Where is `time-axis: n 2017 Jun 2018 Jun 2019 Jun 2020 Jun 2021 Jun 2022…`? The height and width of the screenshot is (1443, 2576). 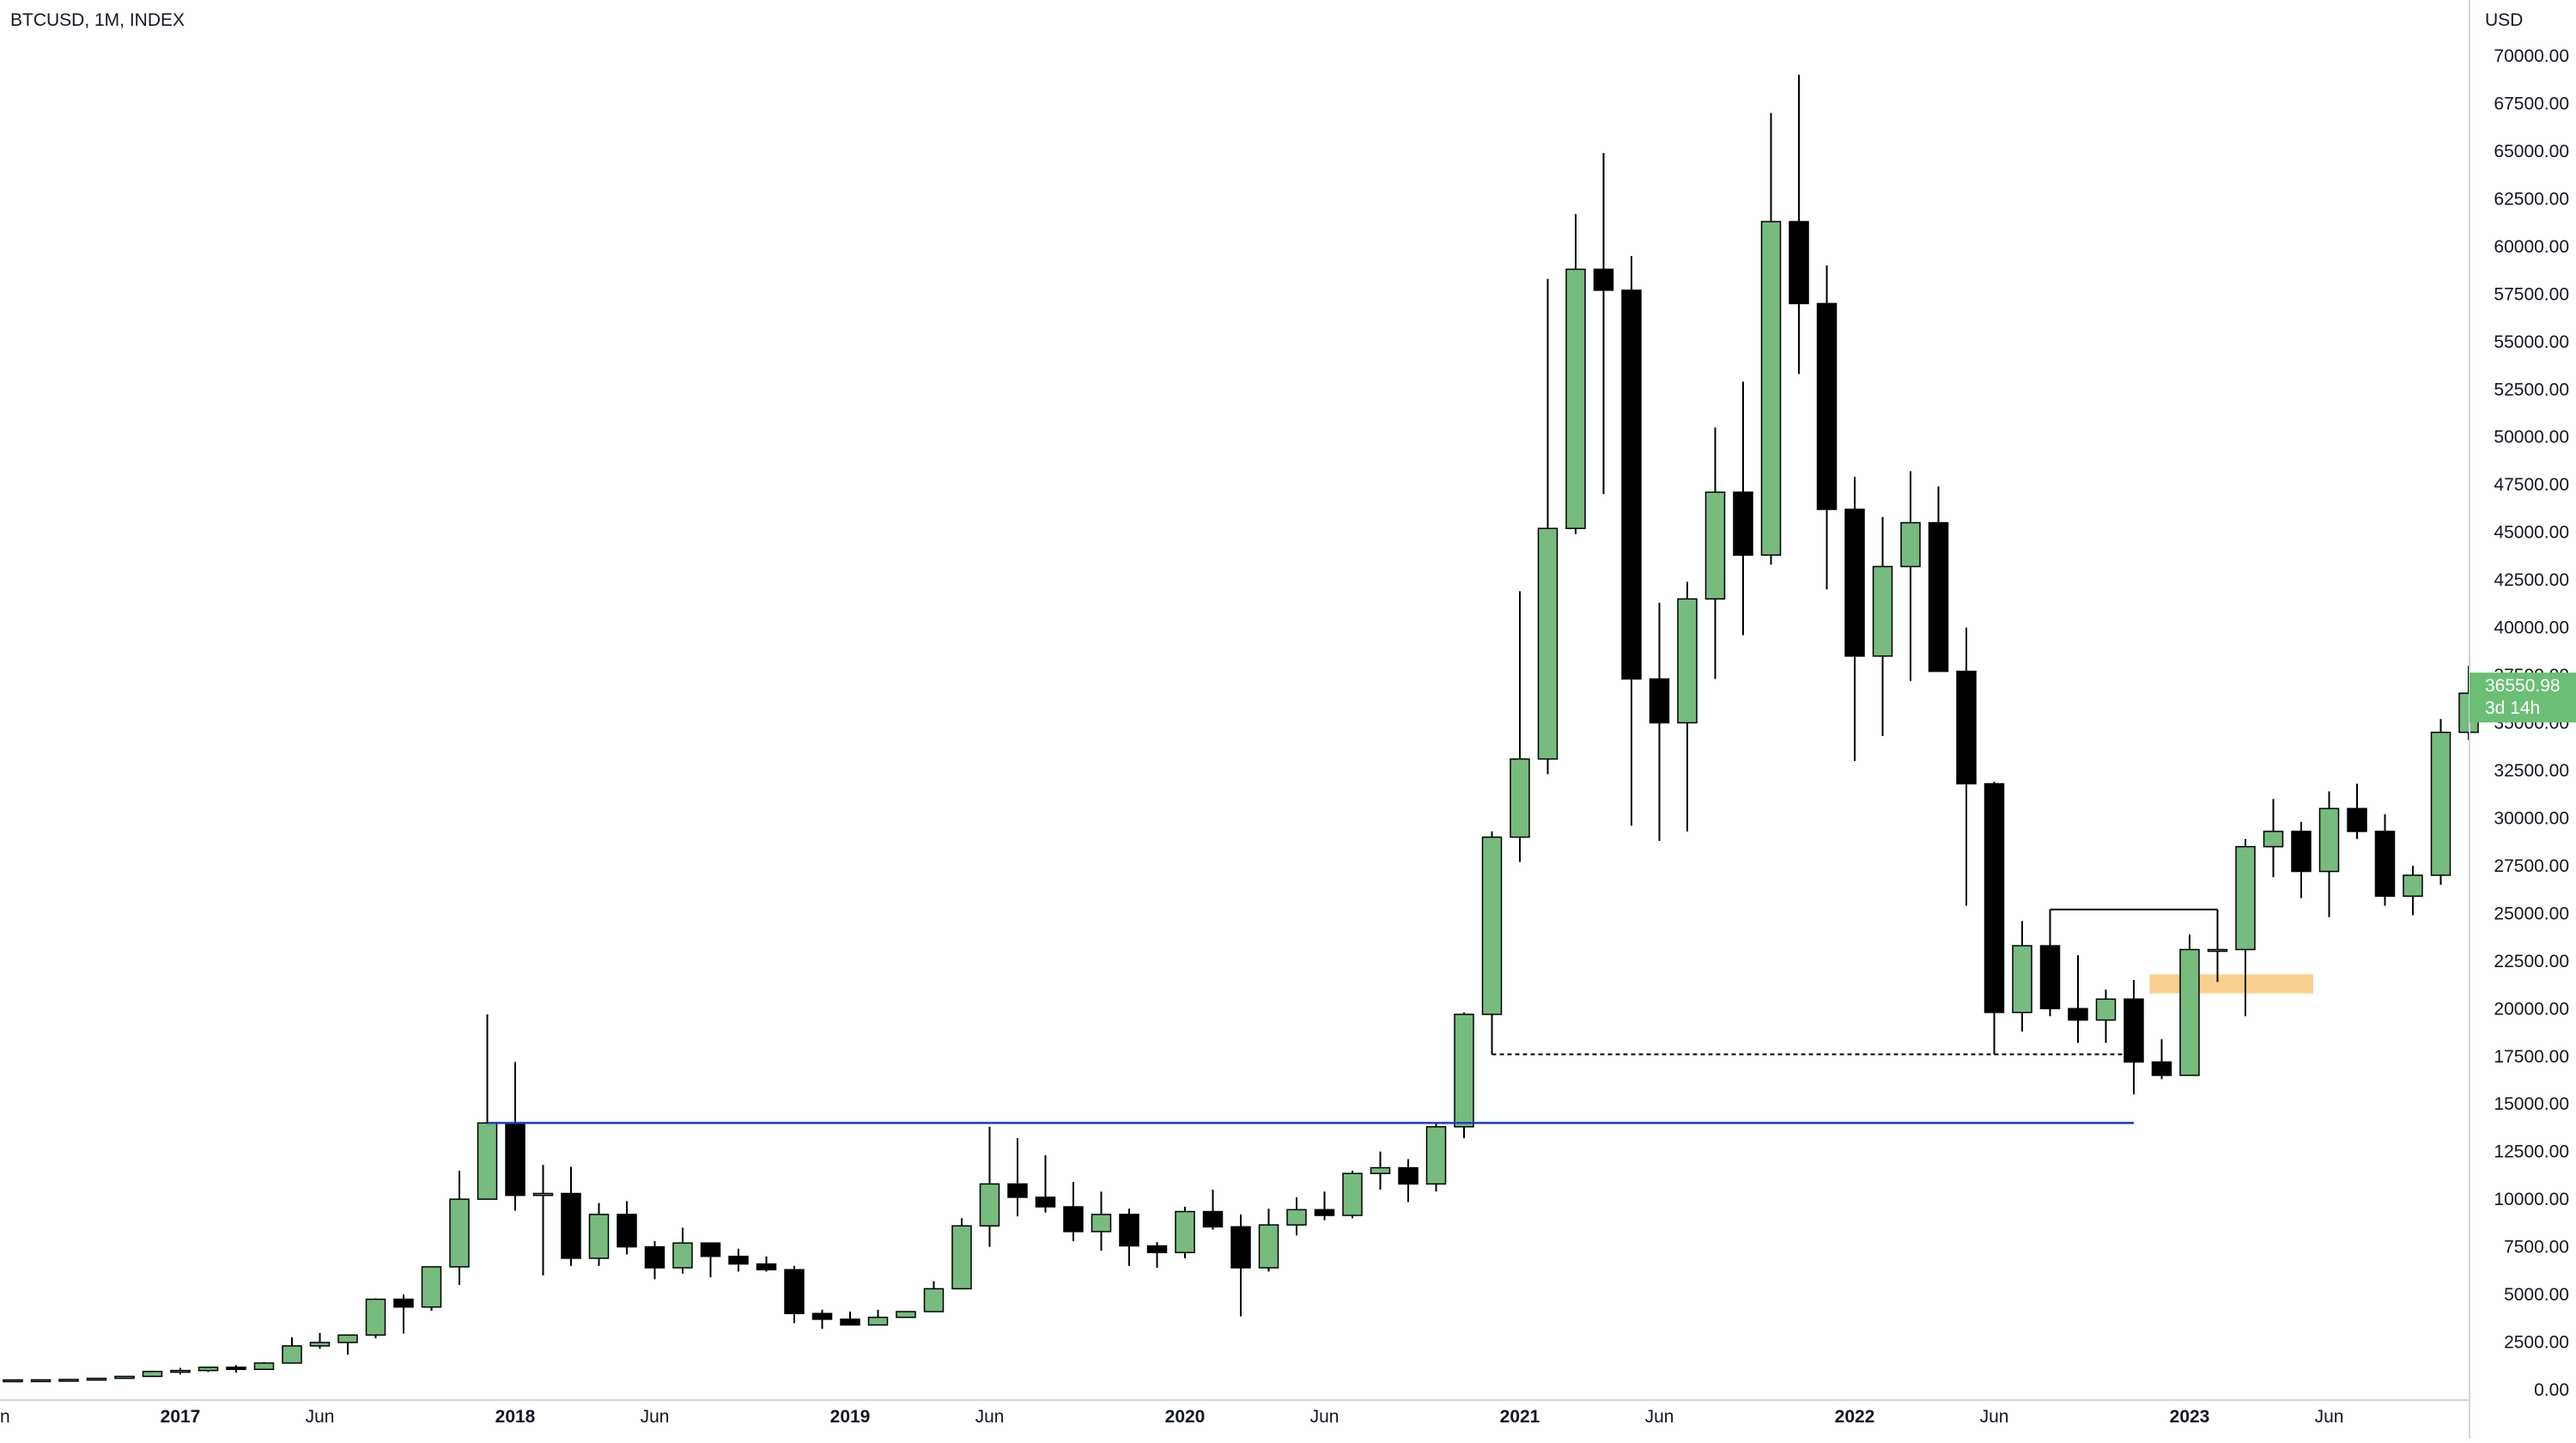 time-axis: n 2017 Jun 2018 Jun 2019 Jun 2020 Jun 2021 Jun 2022… is located at coordinates (1171, 1417).